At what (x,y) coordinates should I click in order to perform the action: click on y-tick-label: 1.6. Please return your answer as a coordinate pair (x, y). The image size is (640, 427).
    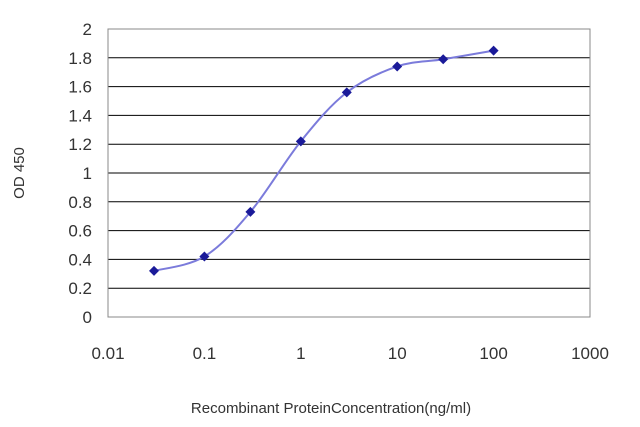
    Looking at the image, I should click on (80, 87).